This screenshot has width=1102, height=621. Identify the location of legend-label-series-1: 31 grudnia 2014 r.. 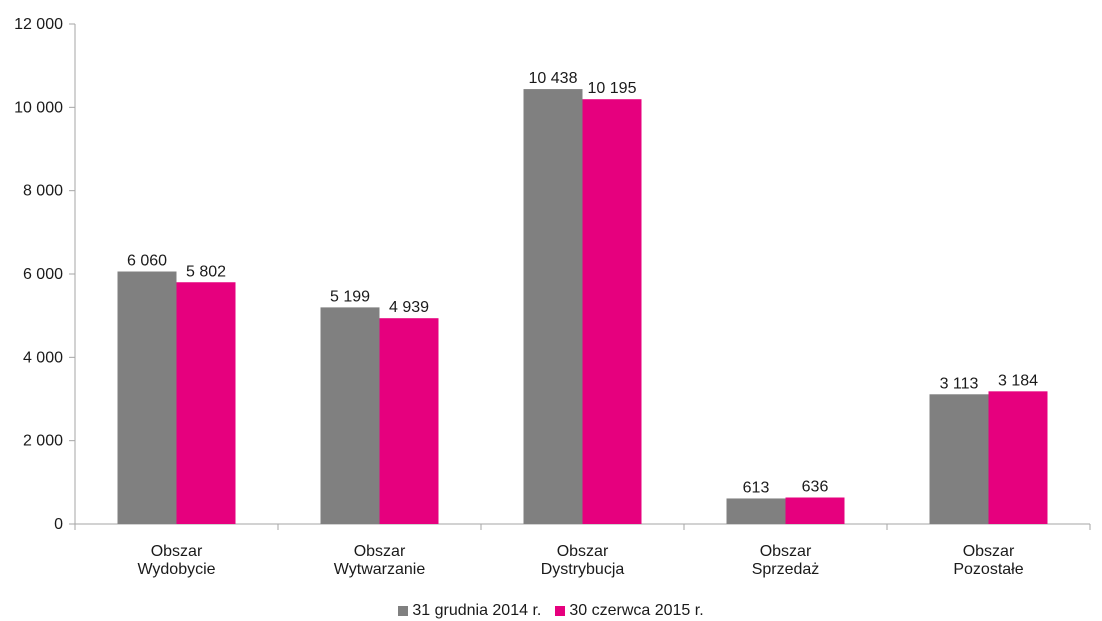
(477, 610).